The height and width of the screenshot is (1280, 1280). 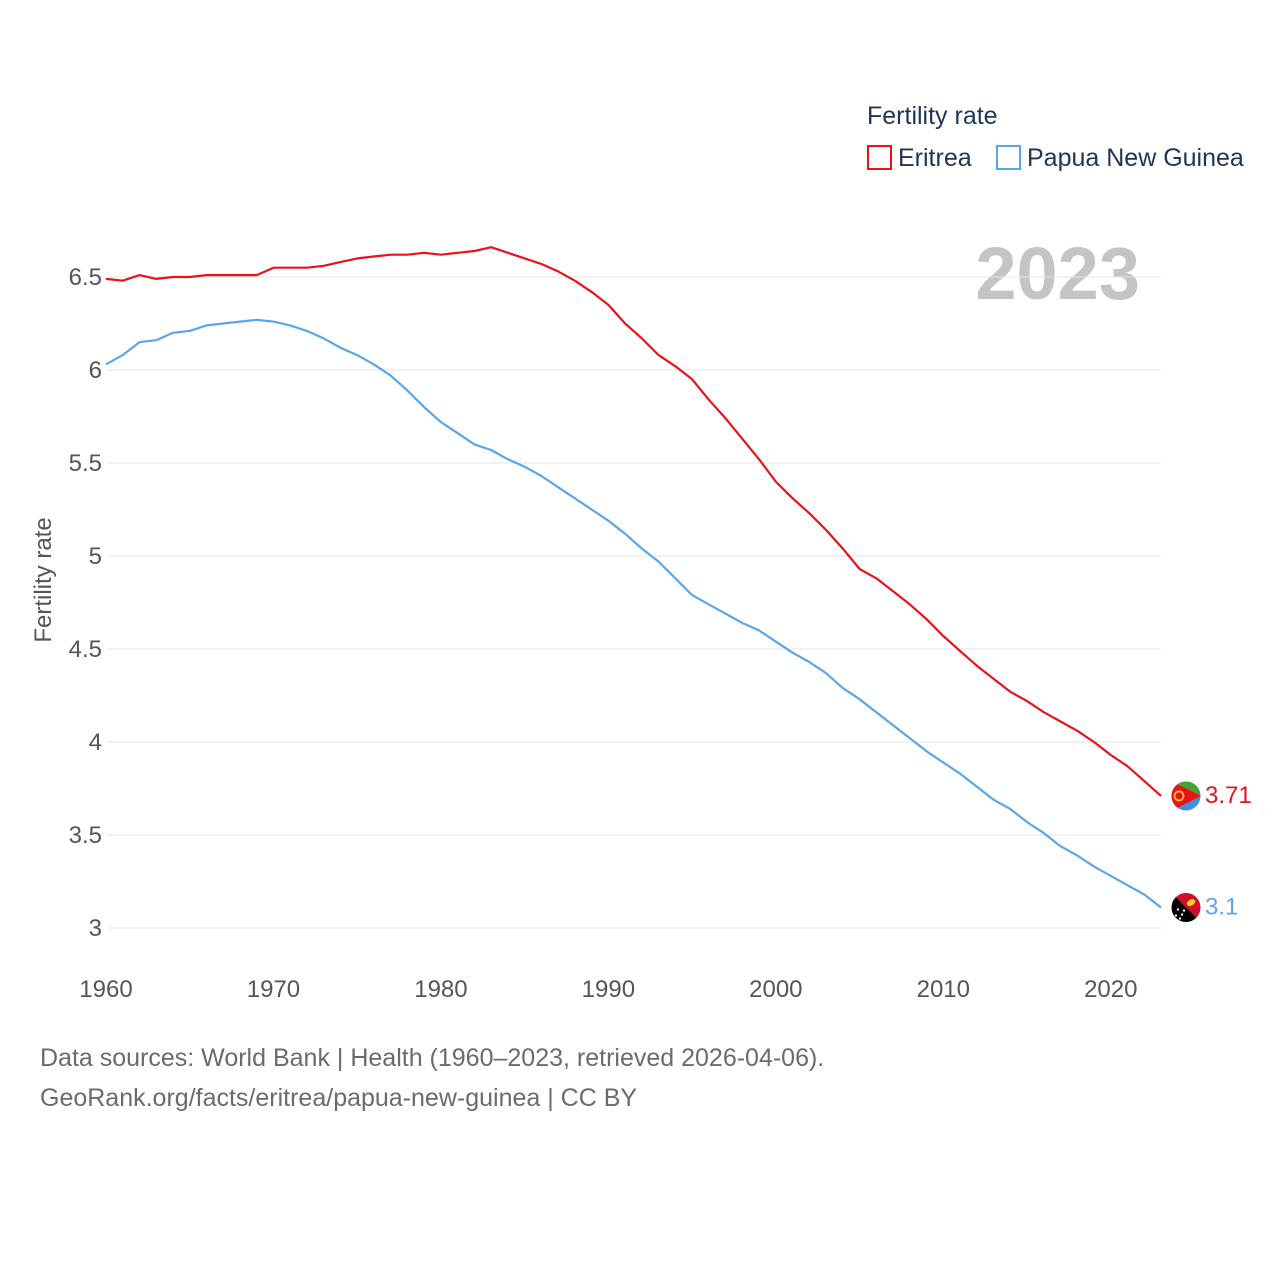 What do you see at coordinates (1186, 852) in the screenshot?
I see `end-flags` at bounding box center [1186, 852].